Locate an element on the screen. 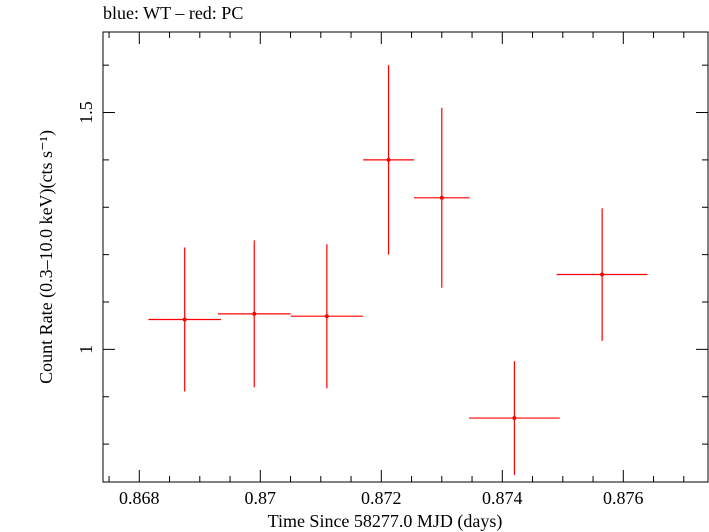 The image size is (709, 532). x-tick-label: 0.87 is located at coordinates (261, 498).